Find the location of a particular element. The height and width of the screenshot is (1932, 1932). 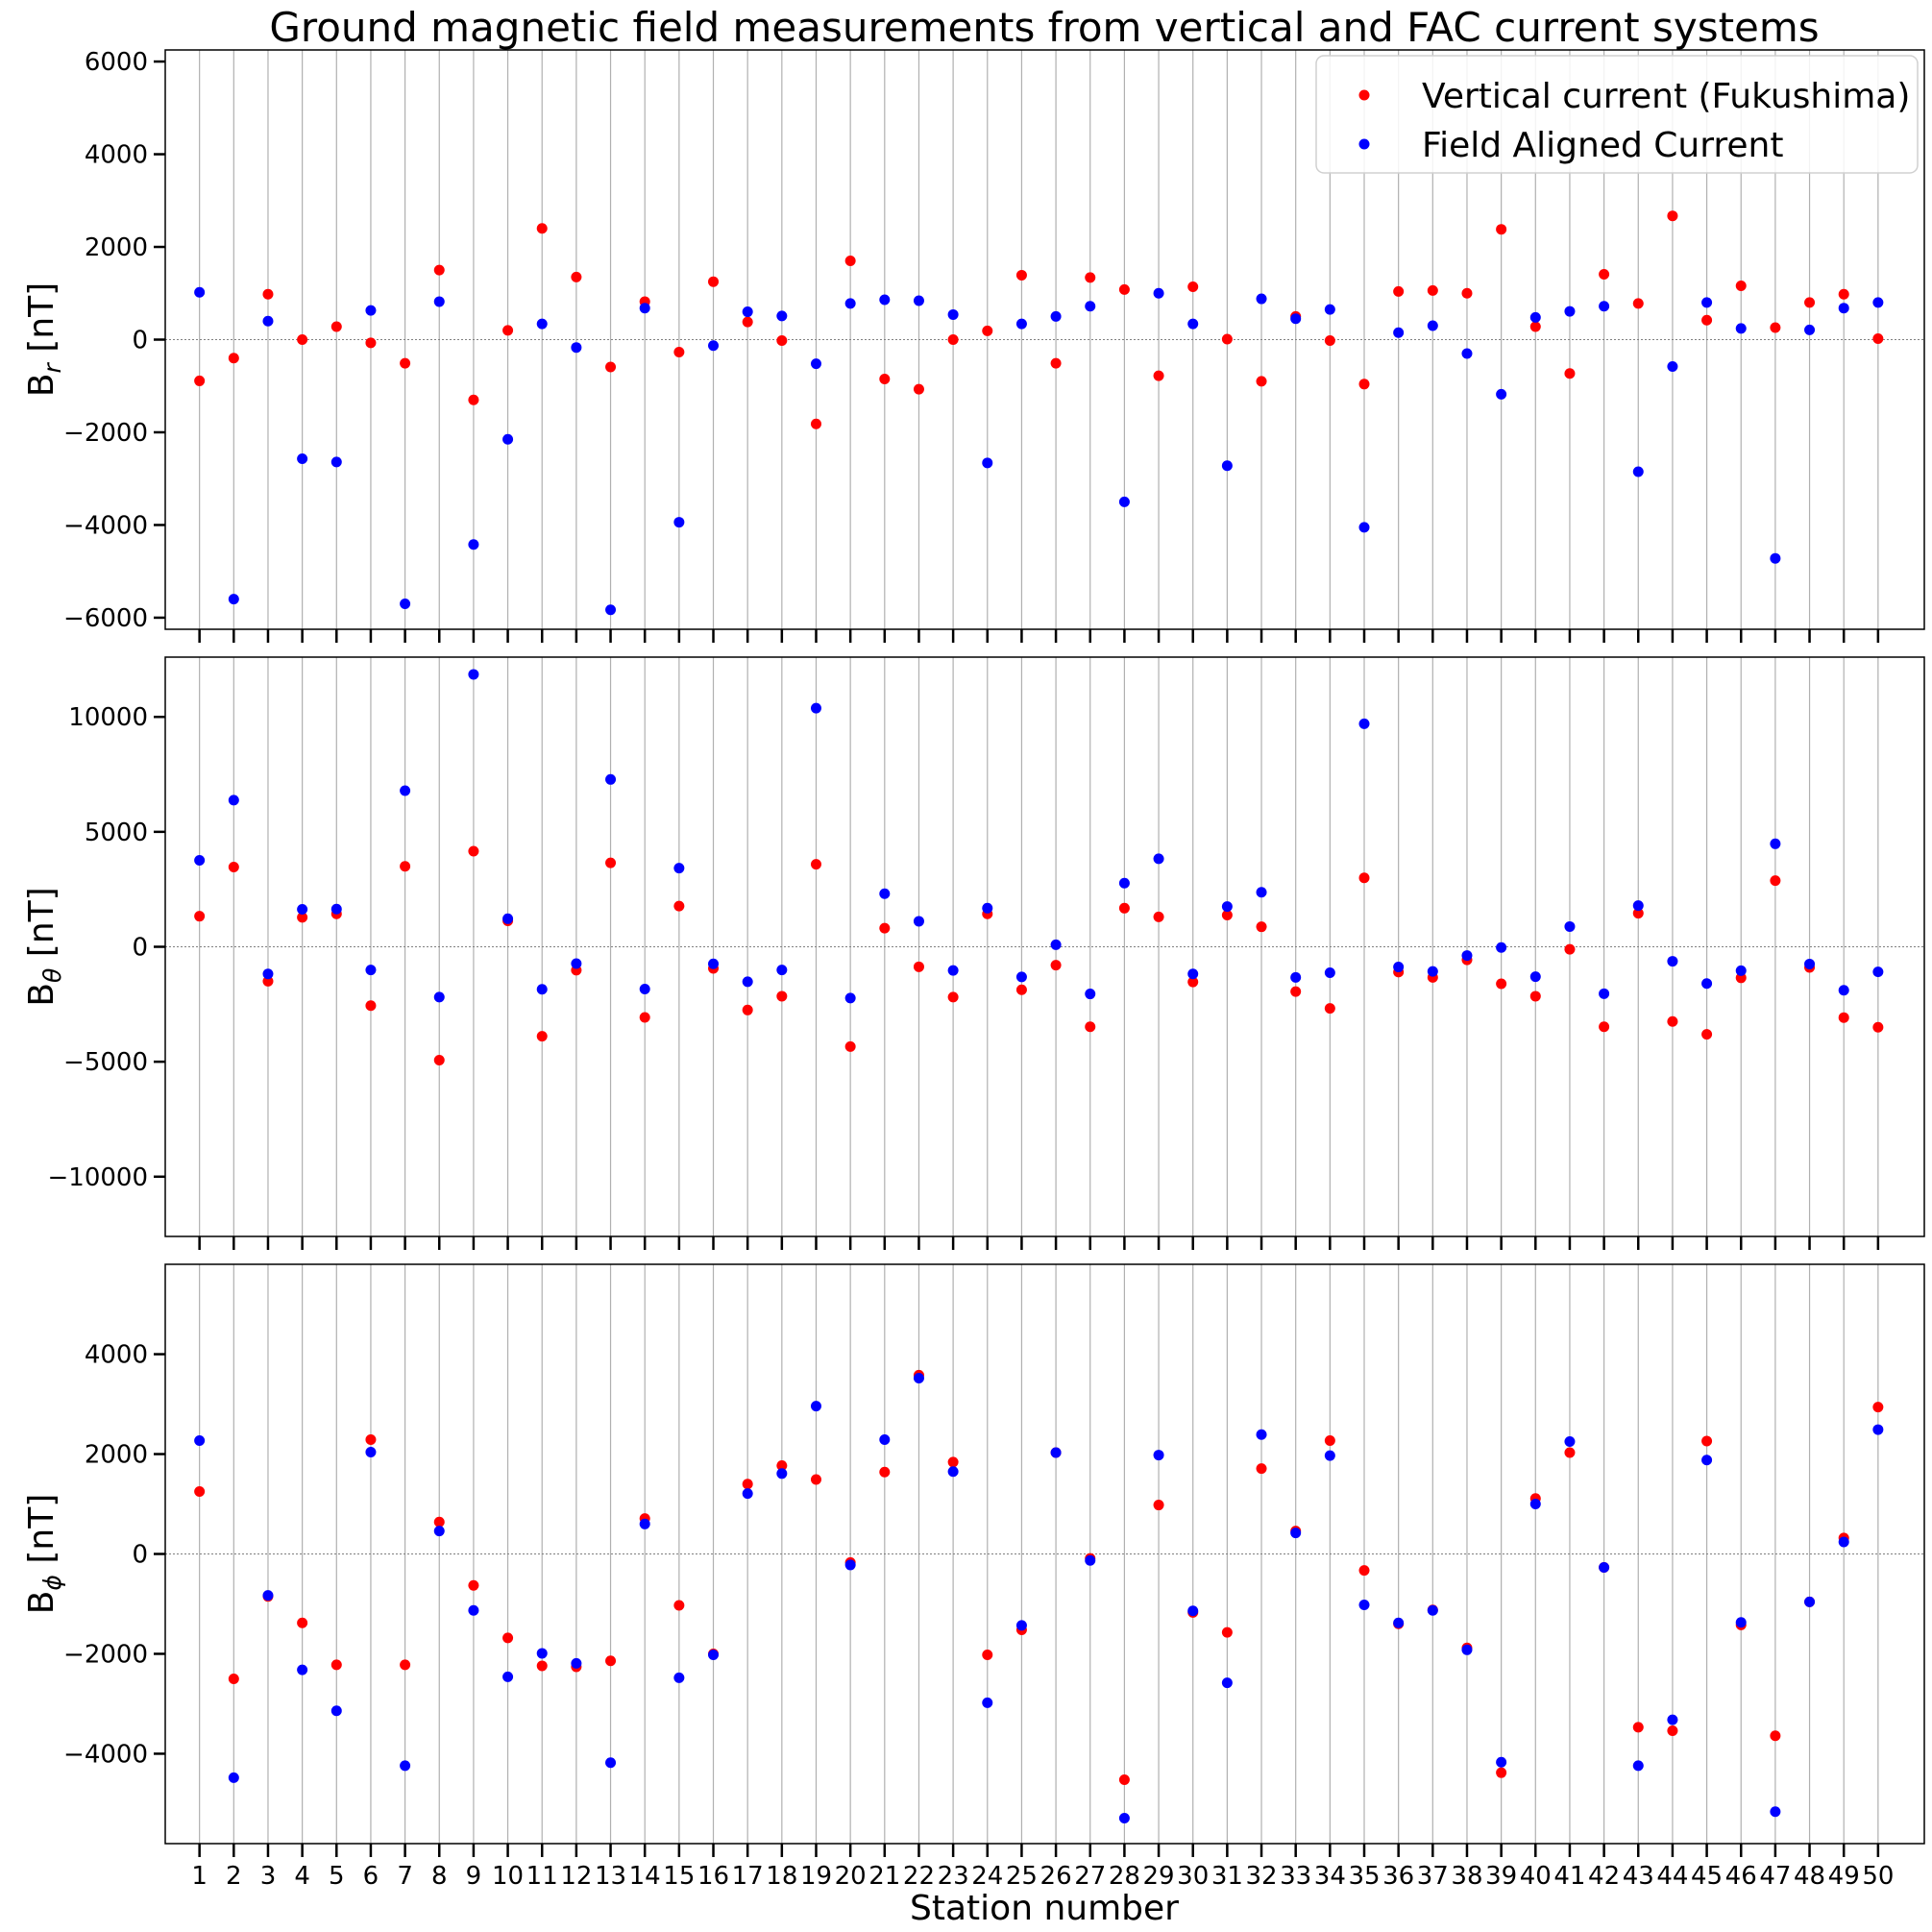

x-tick-label: 8 is located at coordinates (440, 1877).